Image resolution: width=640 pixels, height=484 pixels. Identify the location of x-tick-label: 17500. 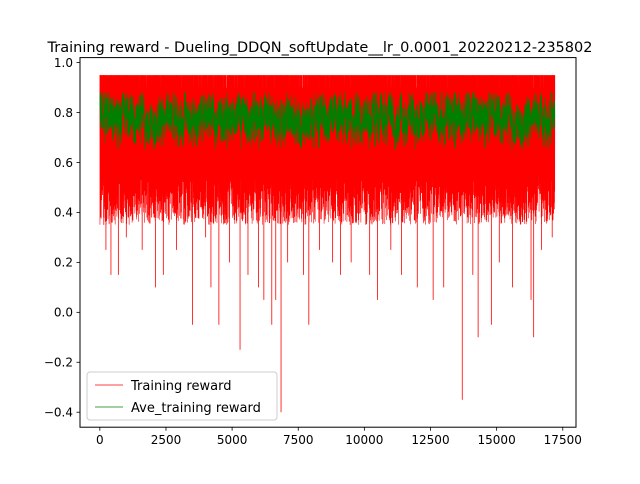
(563, 440).